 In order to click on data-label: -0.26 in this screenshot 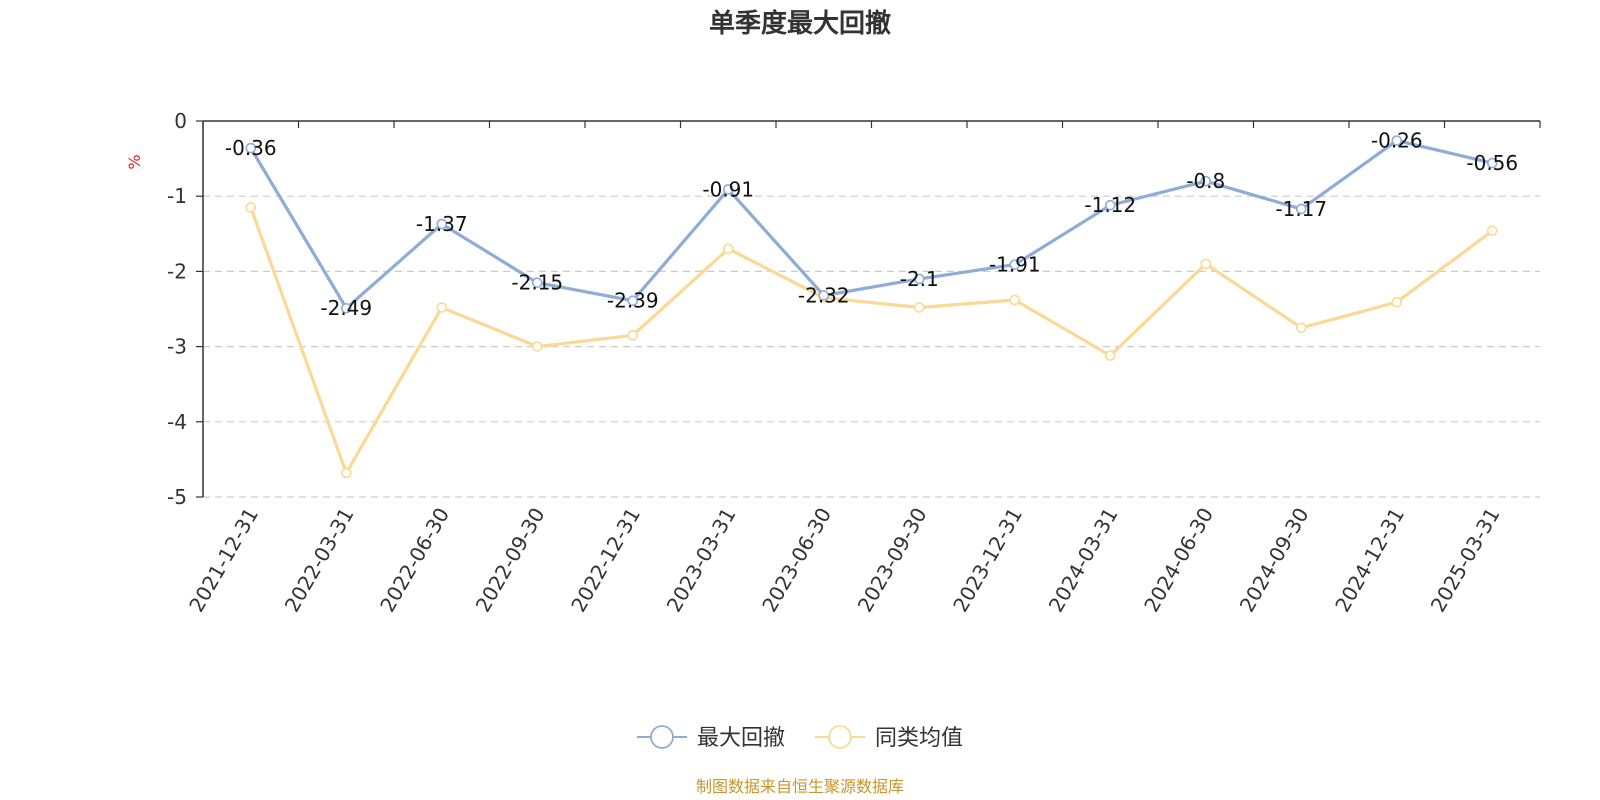, I will do `click(1397, 141)`.